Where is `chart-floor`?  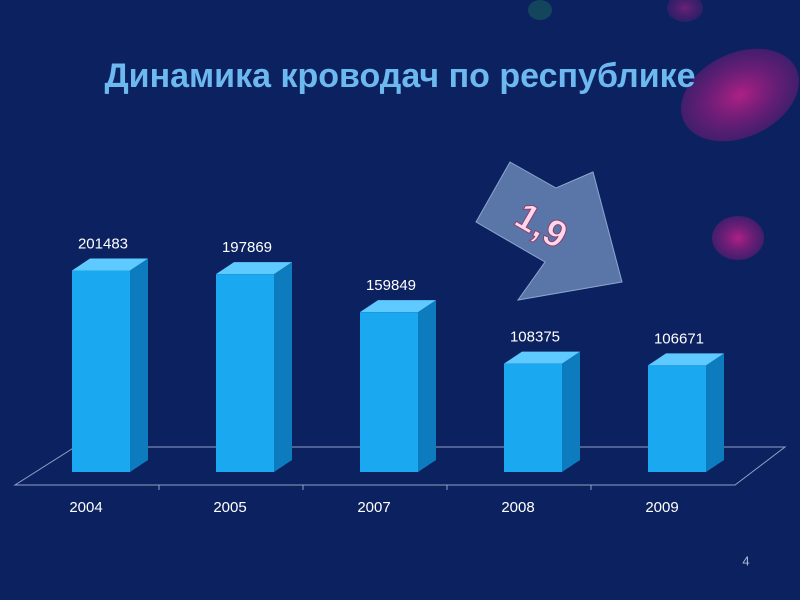 chart-floor is located at coordinates (400, 466).